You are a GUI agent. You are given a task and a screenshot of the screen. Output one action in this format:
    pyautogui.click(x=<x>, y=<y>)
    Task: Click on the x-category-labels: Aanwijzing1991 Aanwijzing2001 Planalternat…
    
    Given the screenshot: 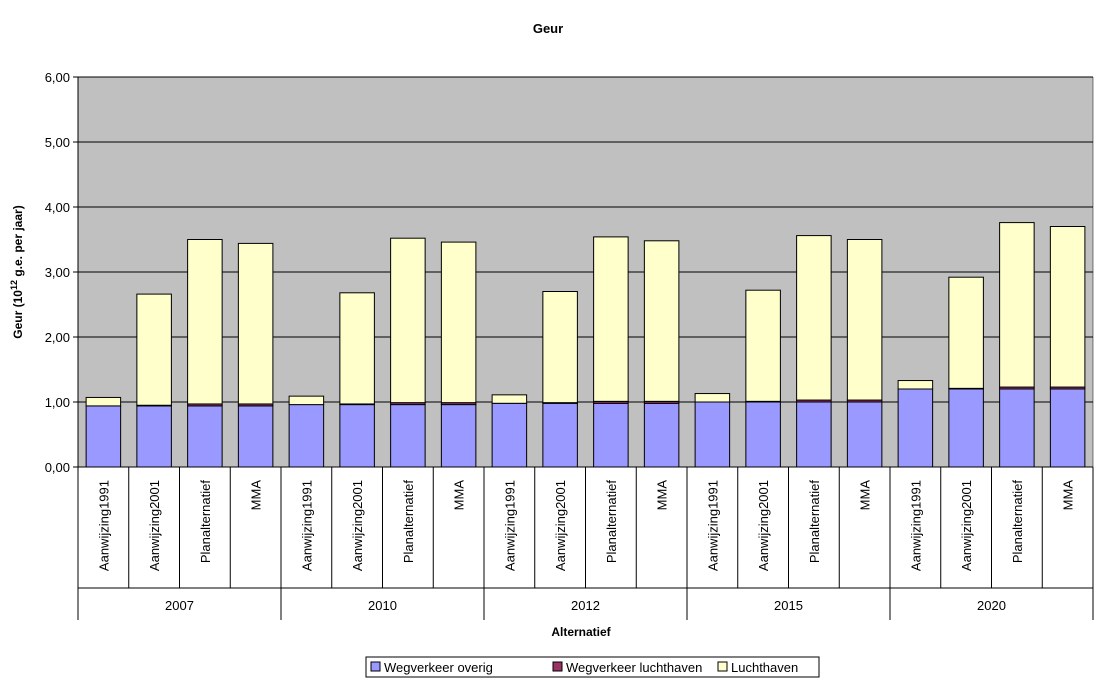 What is the action you would take?
    pyautogui.click(x=585, y=525)
    